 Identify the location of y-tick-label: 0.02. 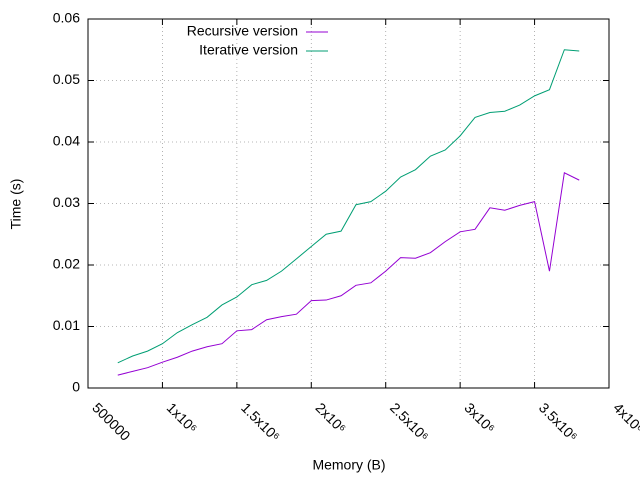
(66, 264).